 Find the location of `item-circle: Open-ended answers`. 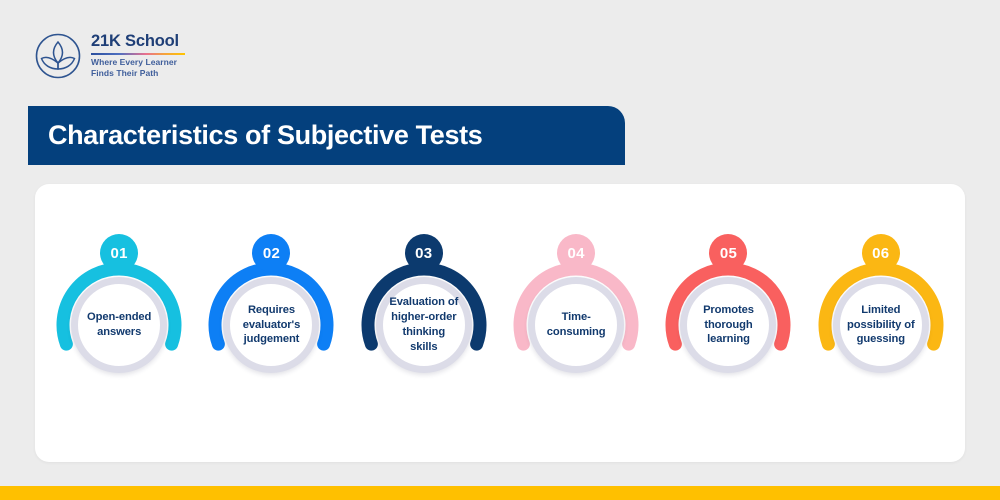

item-circle: Open-ended answers is located at coordinates (119, 325).